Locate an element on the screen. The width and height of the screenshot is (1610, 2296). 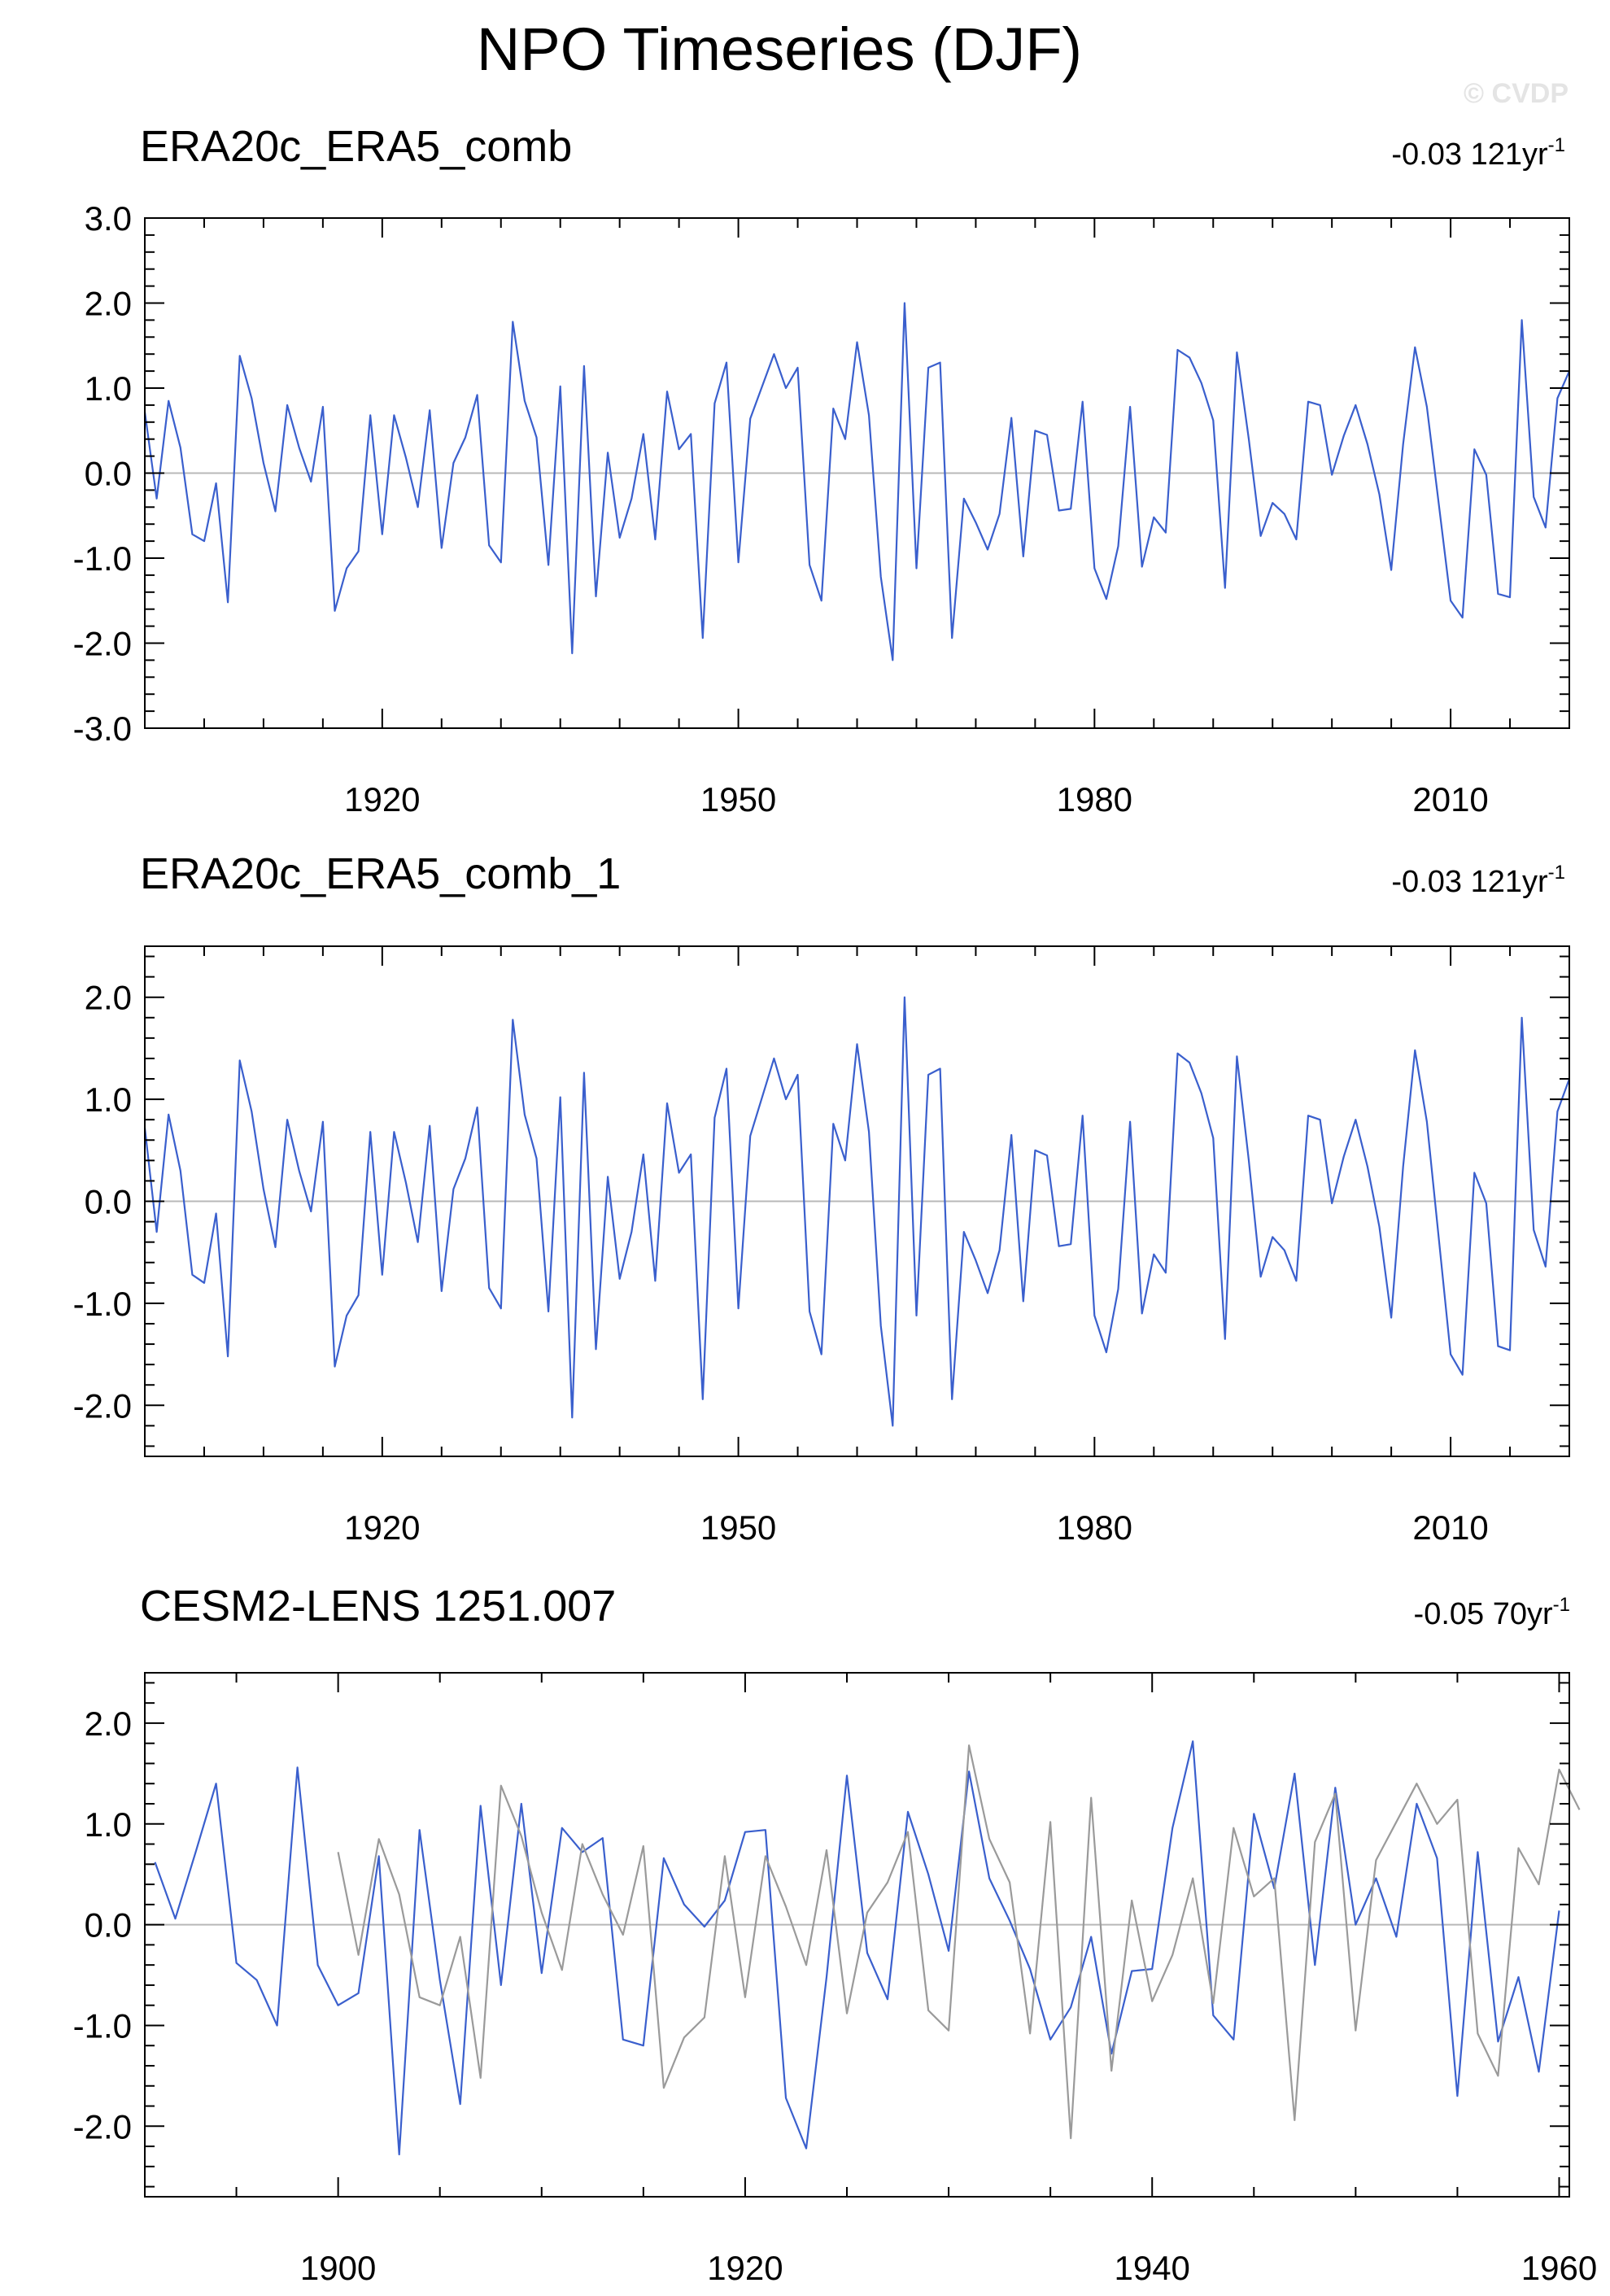
figure-title: NPO Timeseries (DJF) is located at coordinates (779, 49).